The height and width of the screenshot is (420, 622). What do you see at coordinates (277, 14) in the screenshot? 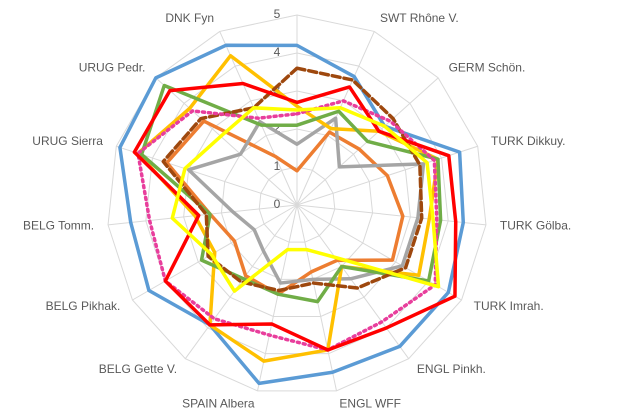
I see `r-tick-label: 5` at bounding box center [277, 14].